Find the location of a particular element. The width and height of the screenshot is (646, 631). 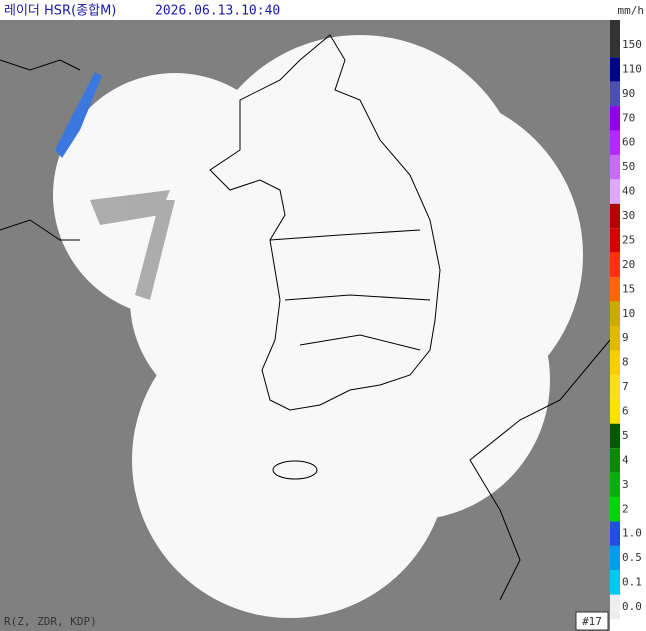

method-label: R(Z, ZDR, KDP) is located at coordinates (50, 621).